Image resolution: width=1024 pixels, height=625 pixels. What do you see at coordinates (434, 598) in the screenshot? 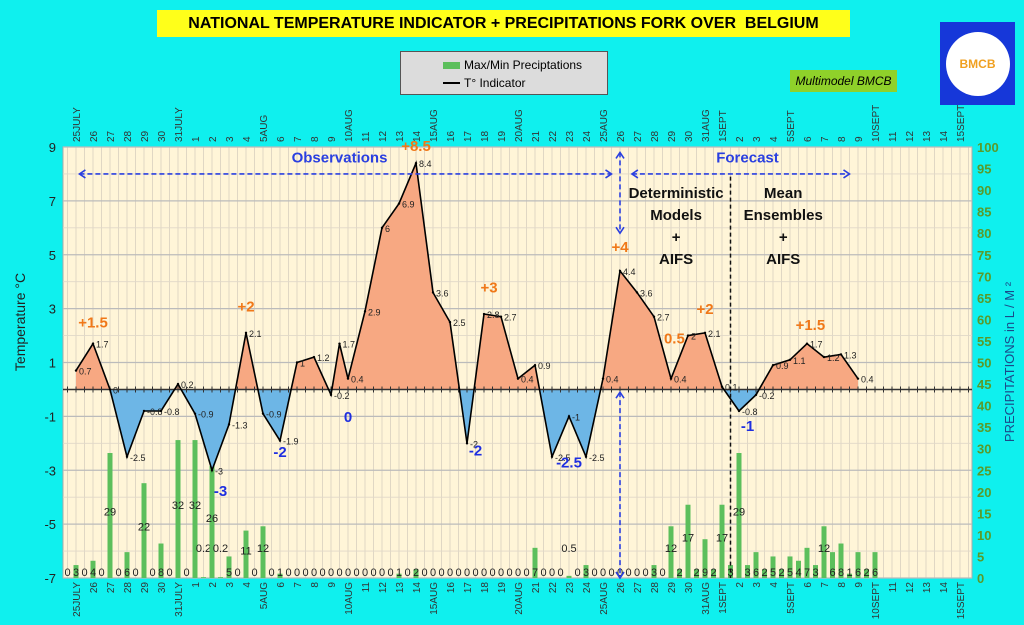
I see `bottom-date-label: 15AUG` at bounding box center [434, 598].